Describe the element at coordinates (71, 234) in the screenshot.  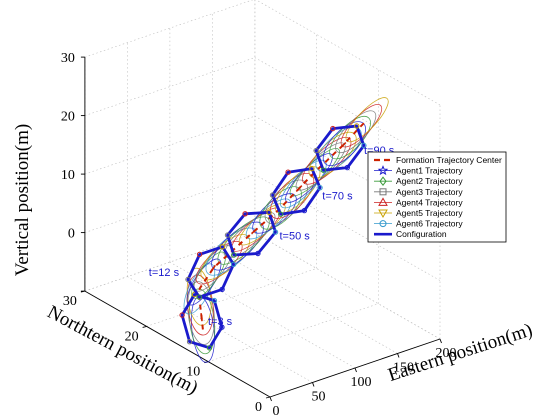
I see `z-tick-label: 0` at that location.